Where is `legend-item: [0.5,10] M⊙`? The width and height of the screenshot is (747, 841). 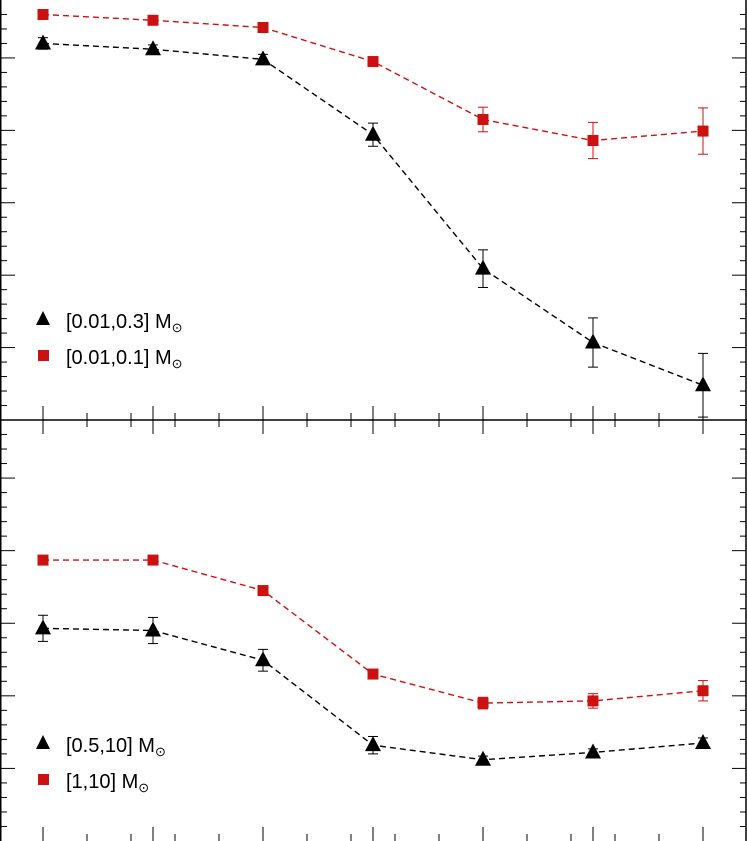 legend-item: [0.5,10] M⊙ is located at coordinates (101, 747).